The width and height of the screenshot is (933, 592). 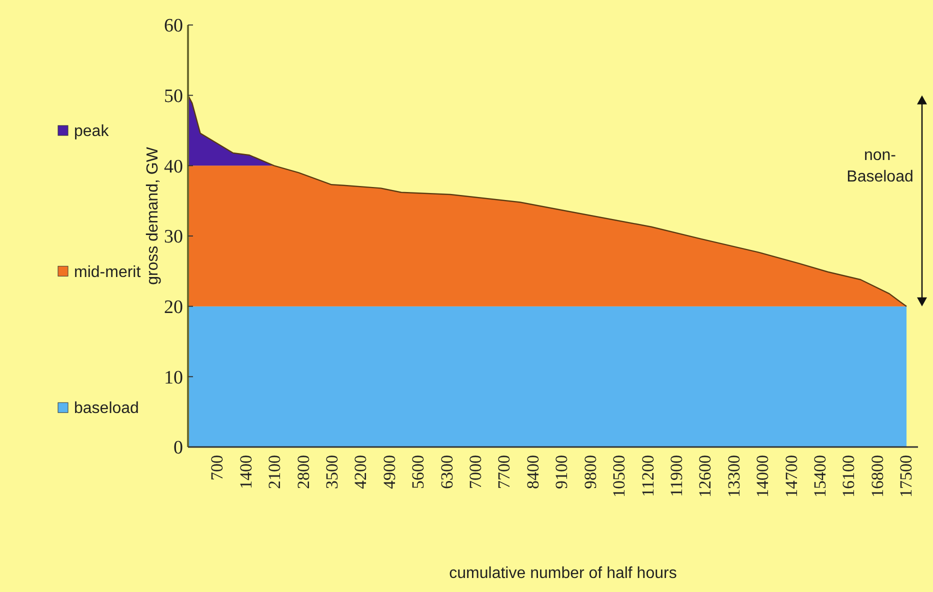 What do you see at coordinates (173, 307) in the screenshot?
I see `y-tick-label: 20` at bounding box center [173, 307].